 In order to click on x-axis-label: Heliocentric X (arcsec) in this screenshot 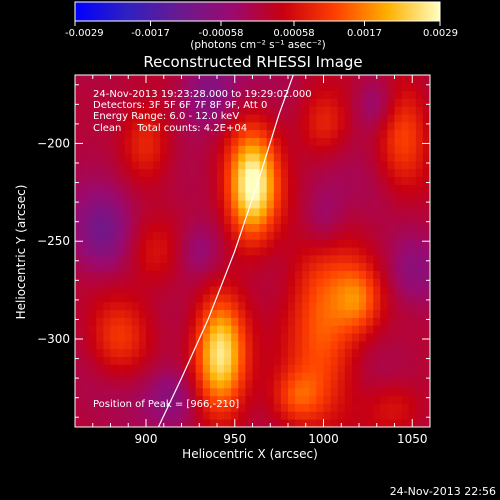, I will do `click(250, 454)`.